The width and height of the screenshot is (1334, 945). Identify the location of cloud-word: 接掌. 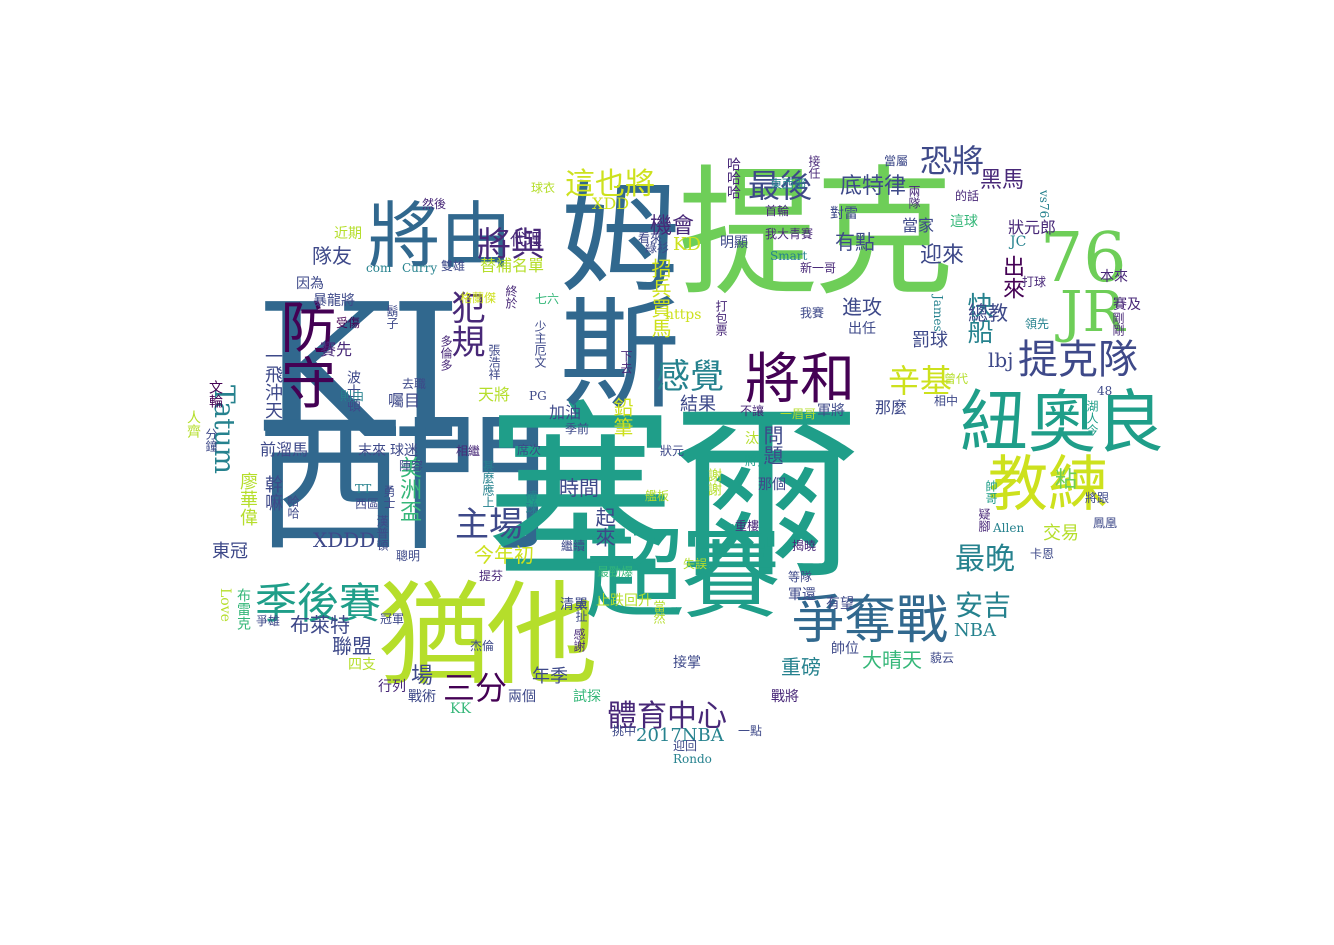
(687, 663).